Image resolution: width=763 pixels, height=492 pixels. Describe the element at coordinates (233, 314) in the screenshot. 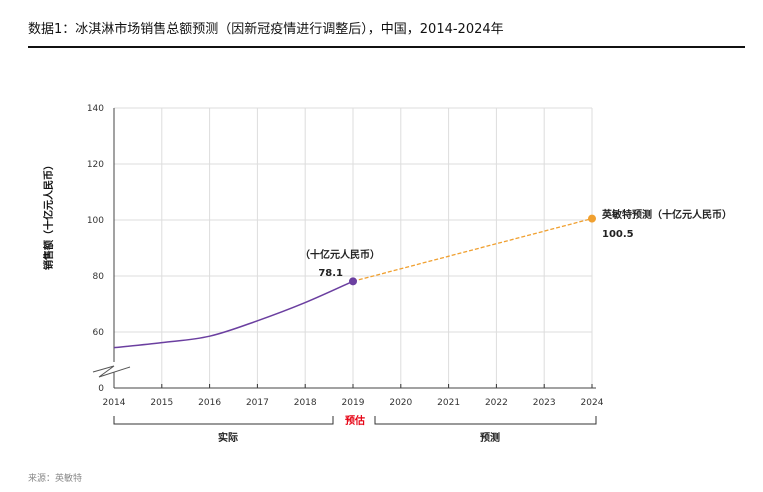

I see `series-actual-line` at that location.